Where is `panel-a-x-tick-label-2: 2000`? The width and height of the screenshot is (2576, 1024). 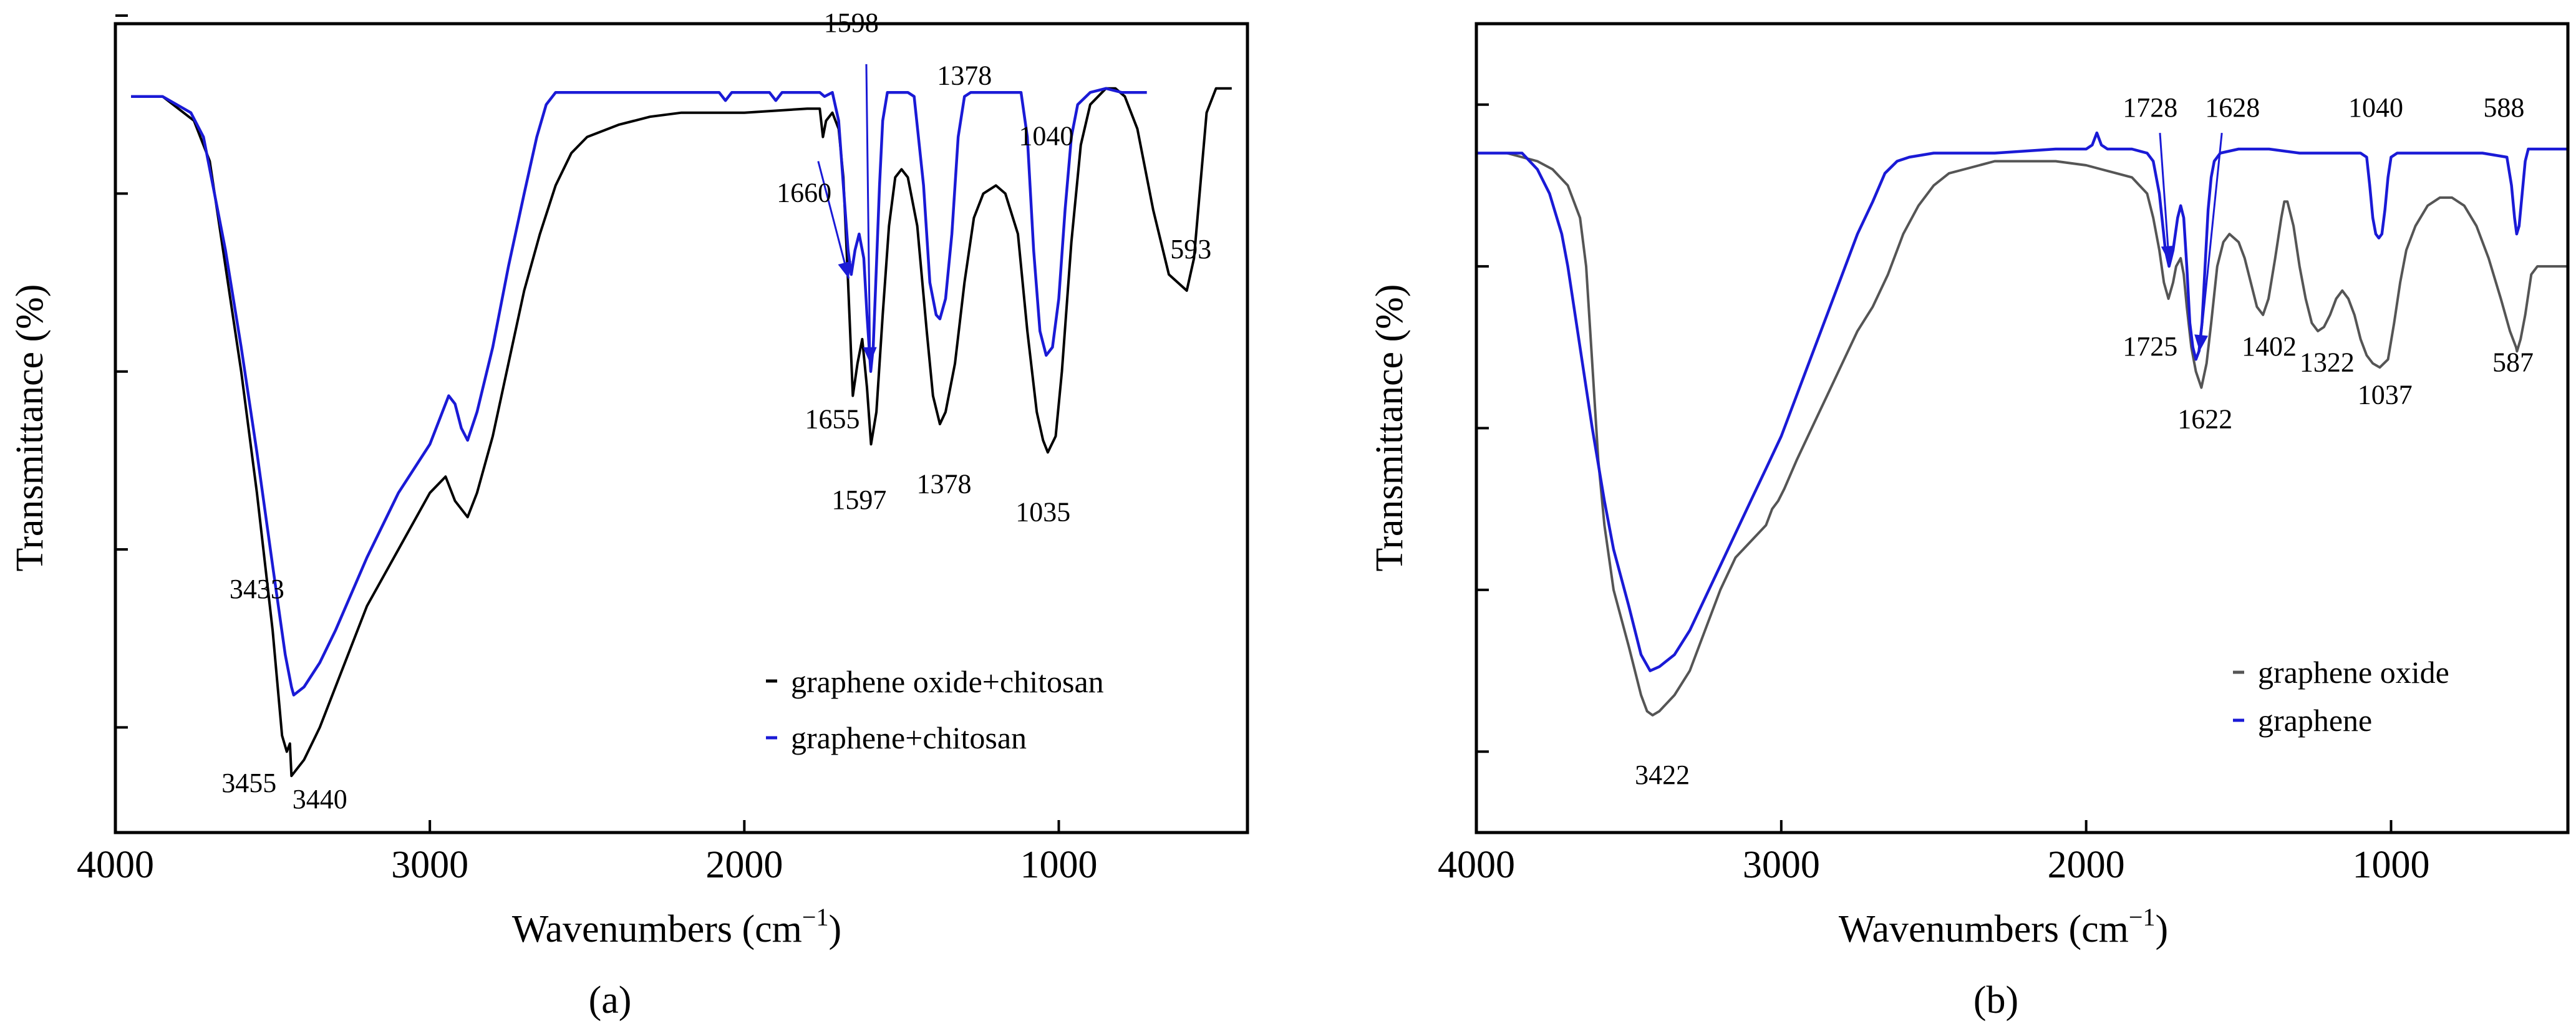
panel-a-x-tick-label-2: 2000 is located at coordinates (744, 865).